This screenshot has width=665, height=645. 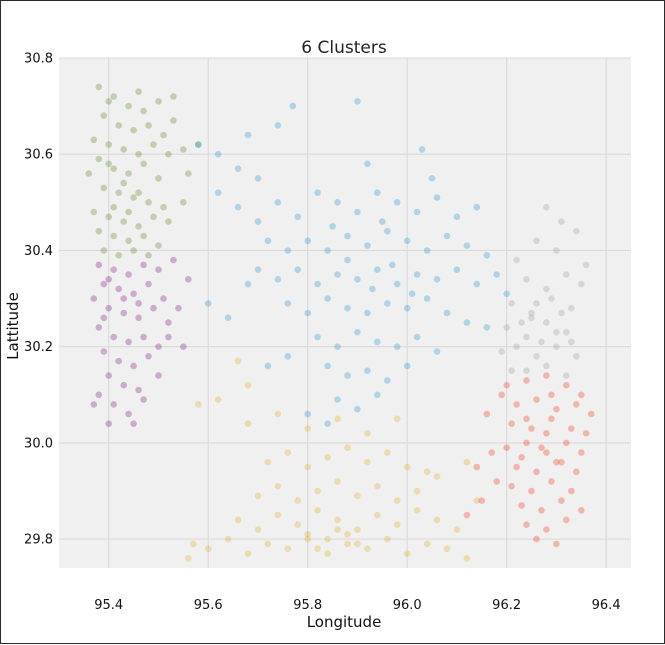 What do you see at coordinates (344, 622) in the screenshot?
I see `x-axis-label: Longitude` at bounding box center [344, 622].